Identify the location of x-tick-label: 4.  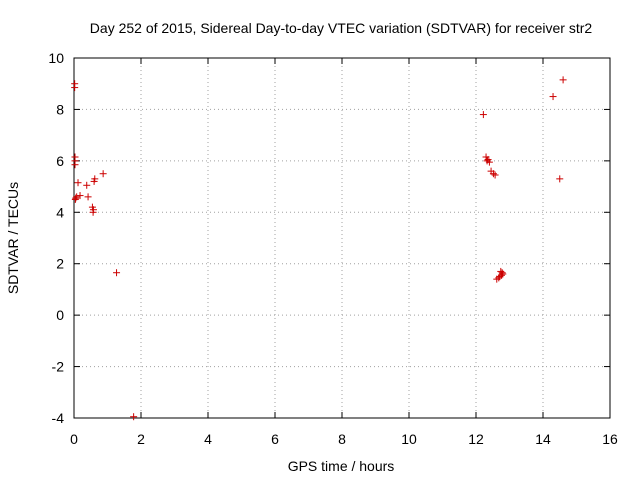
(208, 439).